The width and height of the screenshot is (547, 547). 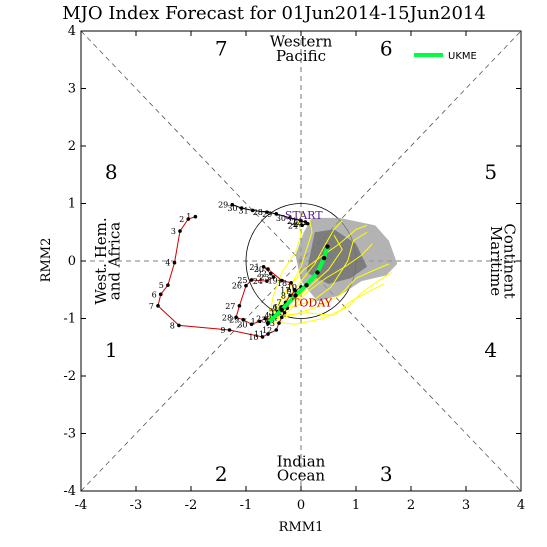 I want to click on y-tick-label-4: 0, so click(x=72, y=261).